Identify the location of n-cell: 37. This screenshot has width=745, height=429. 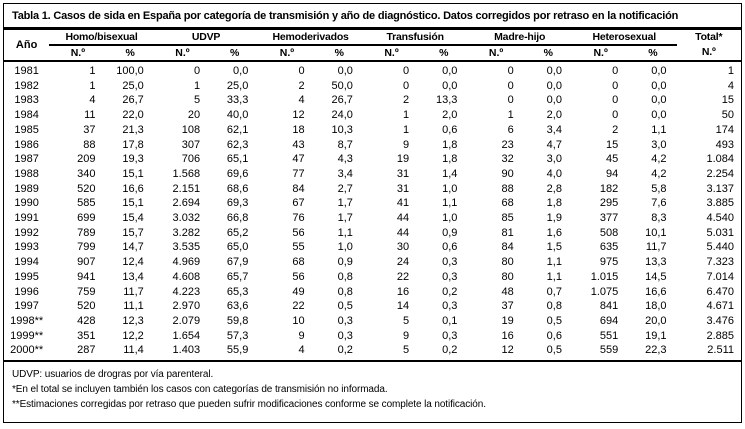
(89, 129).